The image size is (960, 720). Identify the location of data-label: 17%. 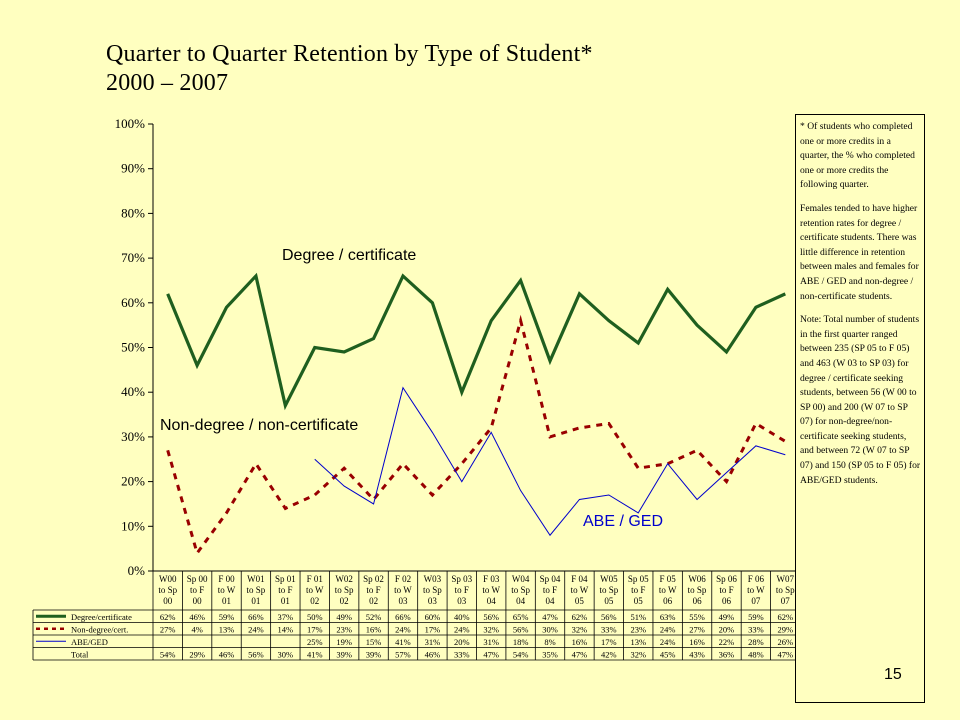
(315, 629).